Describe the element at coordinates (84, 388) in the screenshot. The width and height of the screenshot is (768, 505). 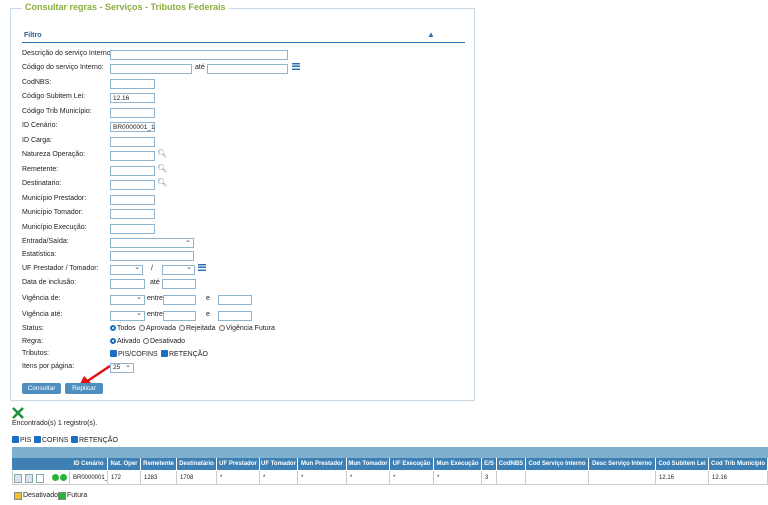
I see `button: Replicar` at that location.